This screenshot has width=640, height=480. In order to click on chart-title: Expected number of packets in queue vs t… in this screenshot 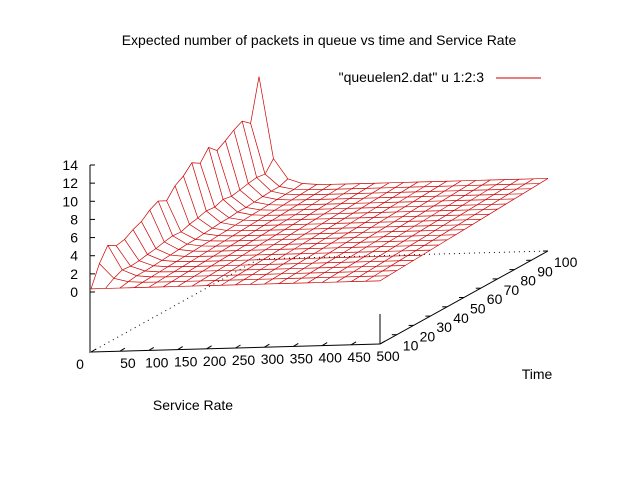, I will do `click(319, 40)`.